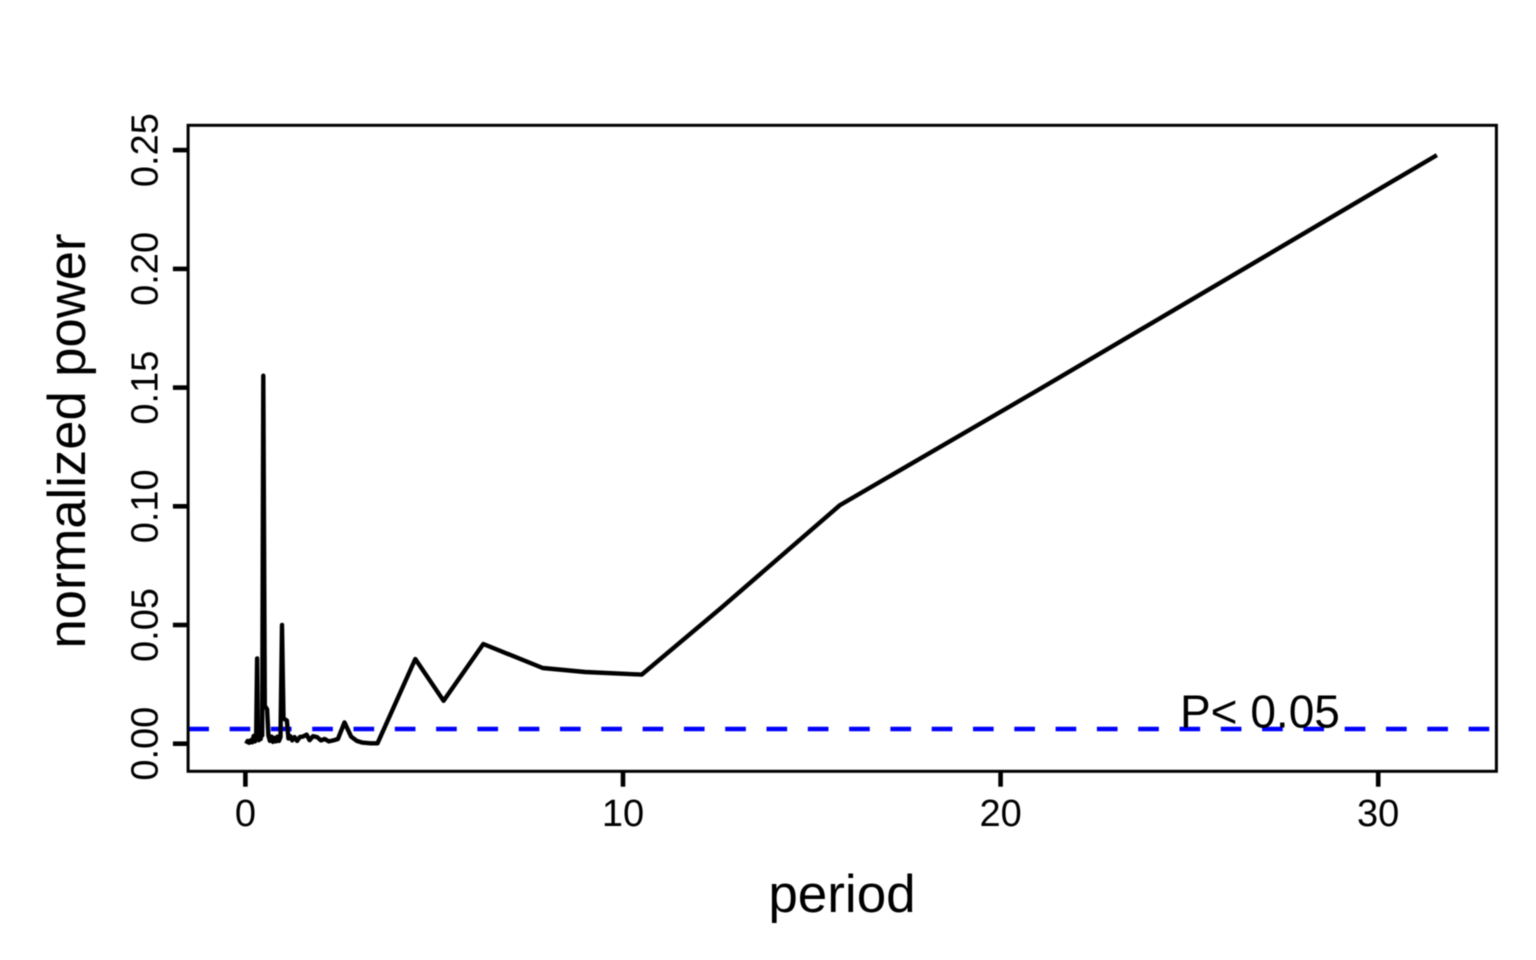  I want to click on svg-text: 0.05, so click(146, 625).